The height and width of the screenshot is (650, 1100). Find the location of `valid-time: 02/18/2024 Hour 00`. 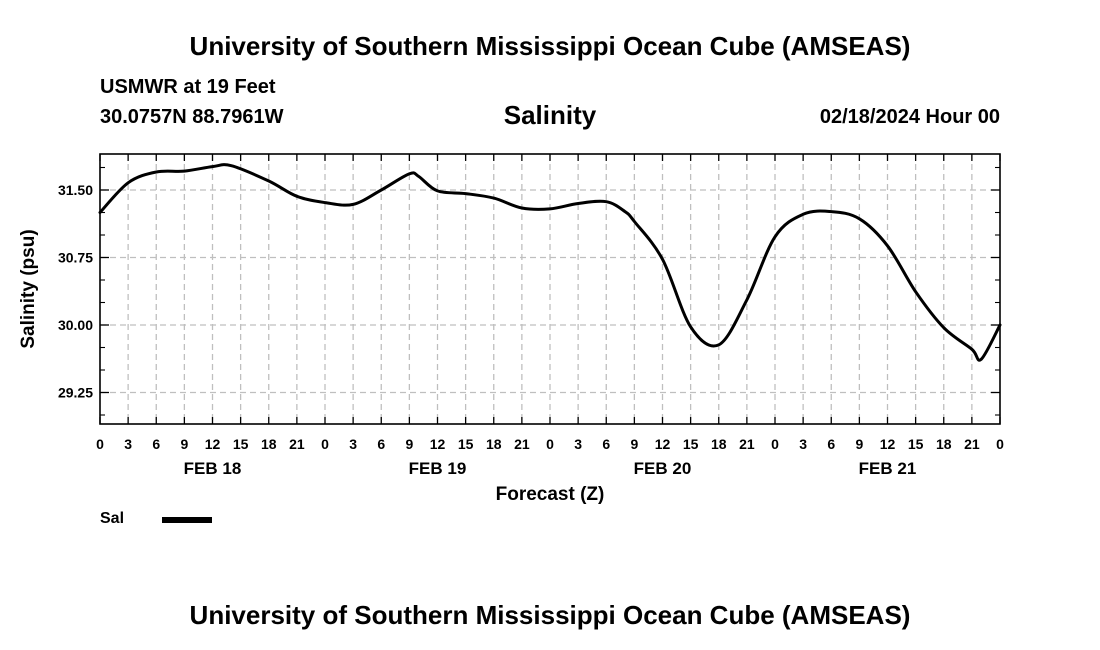

valid-time: 02/18/2024 Hour 00 is located at coordinates (909, 117).